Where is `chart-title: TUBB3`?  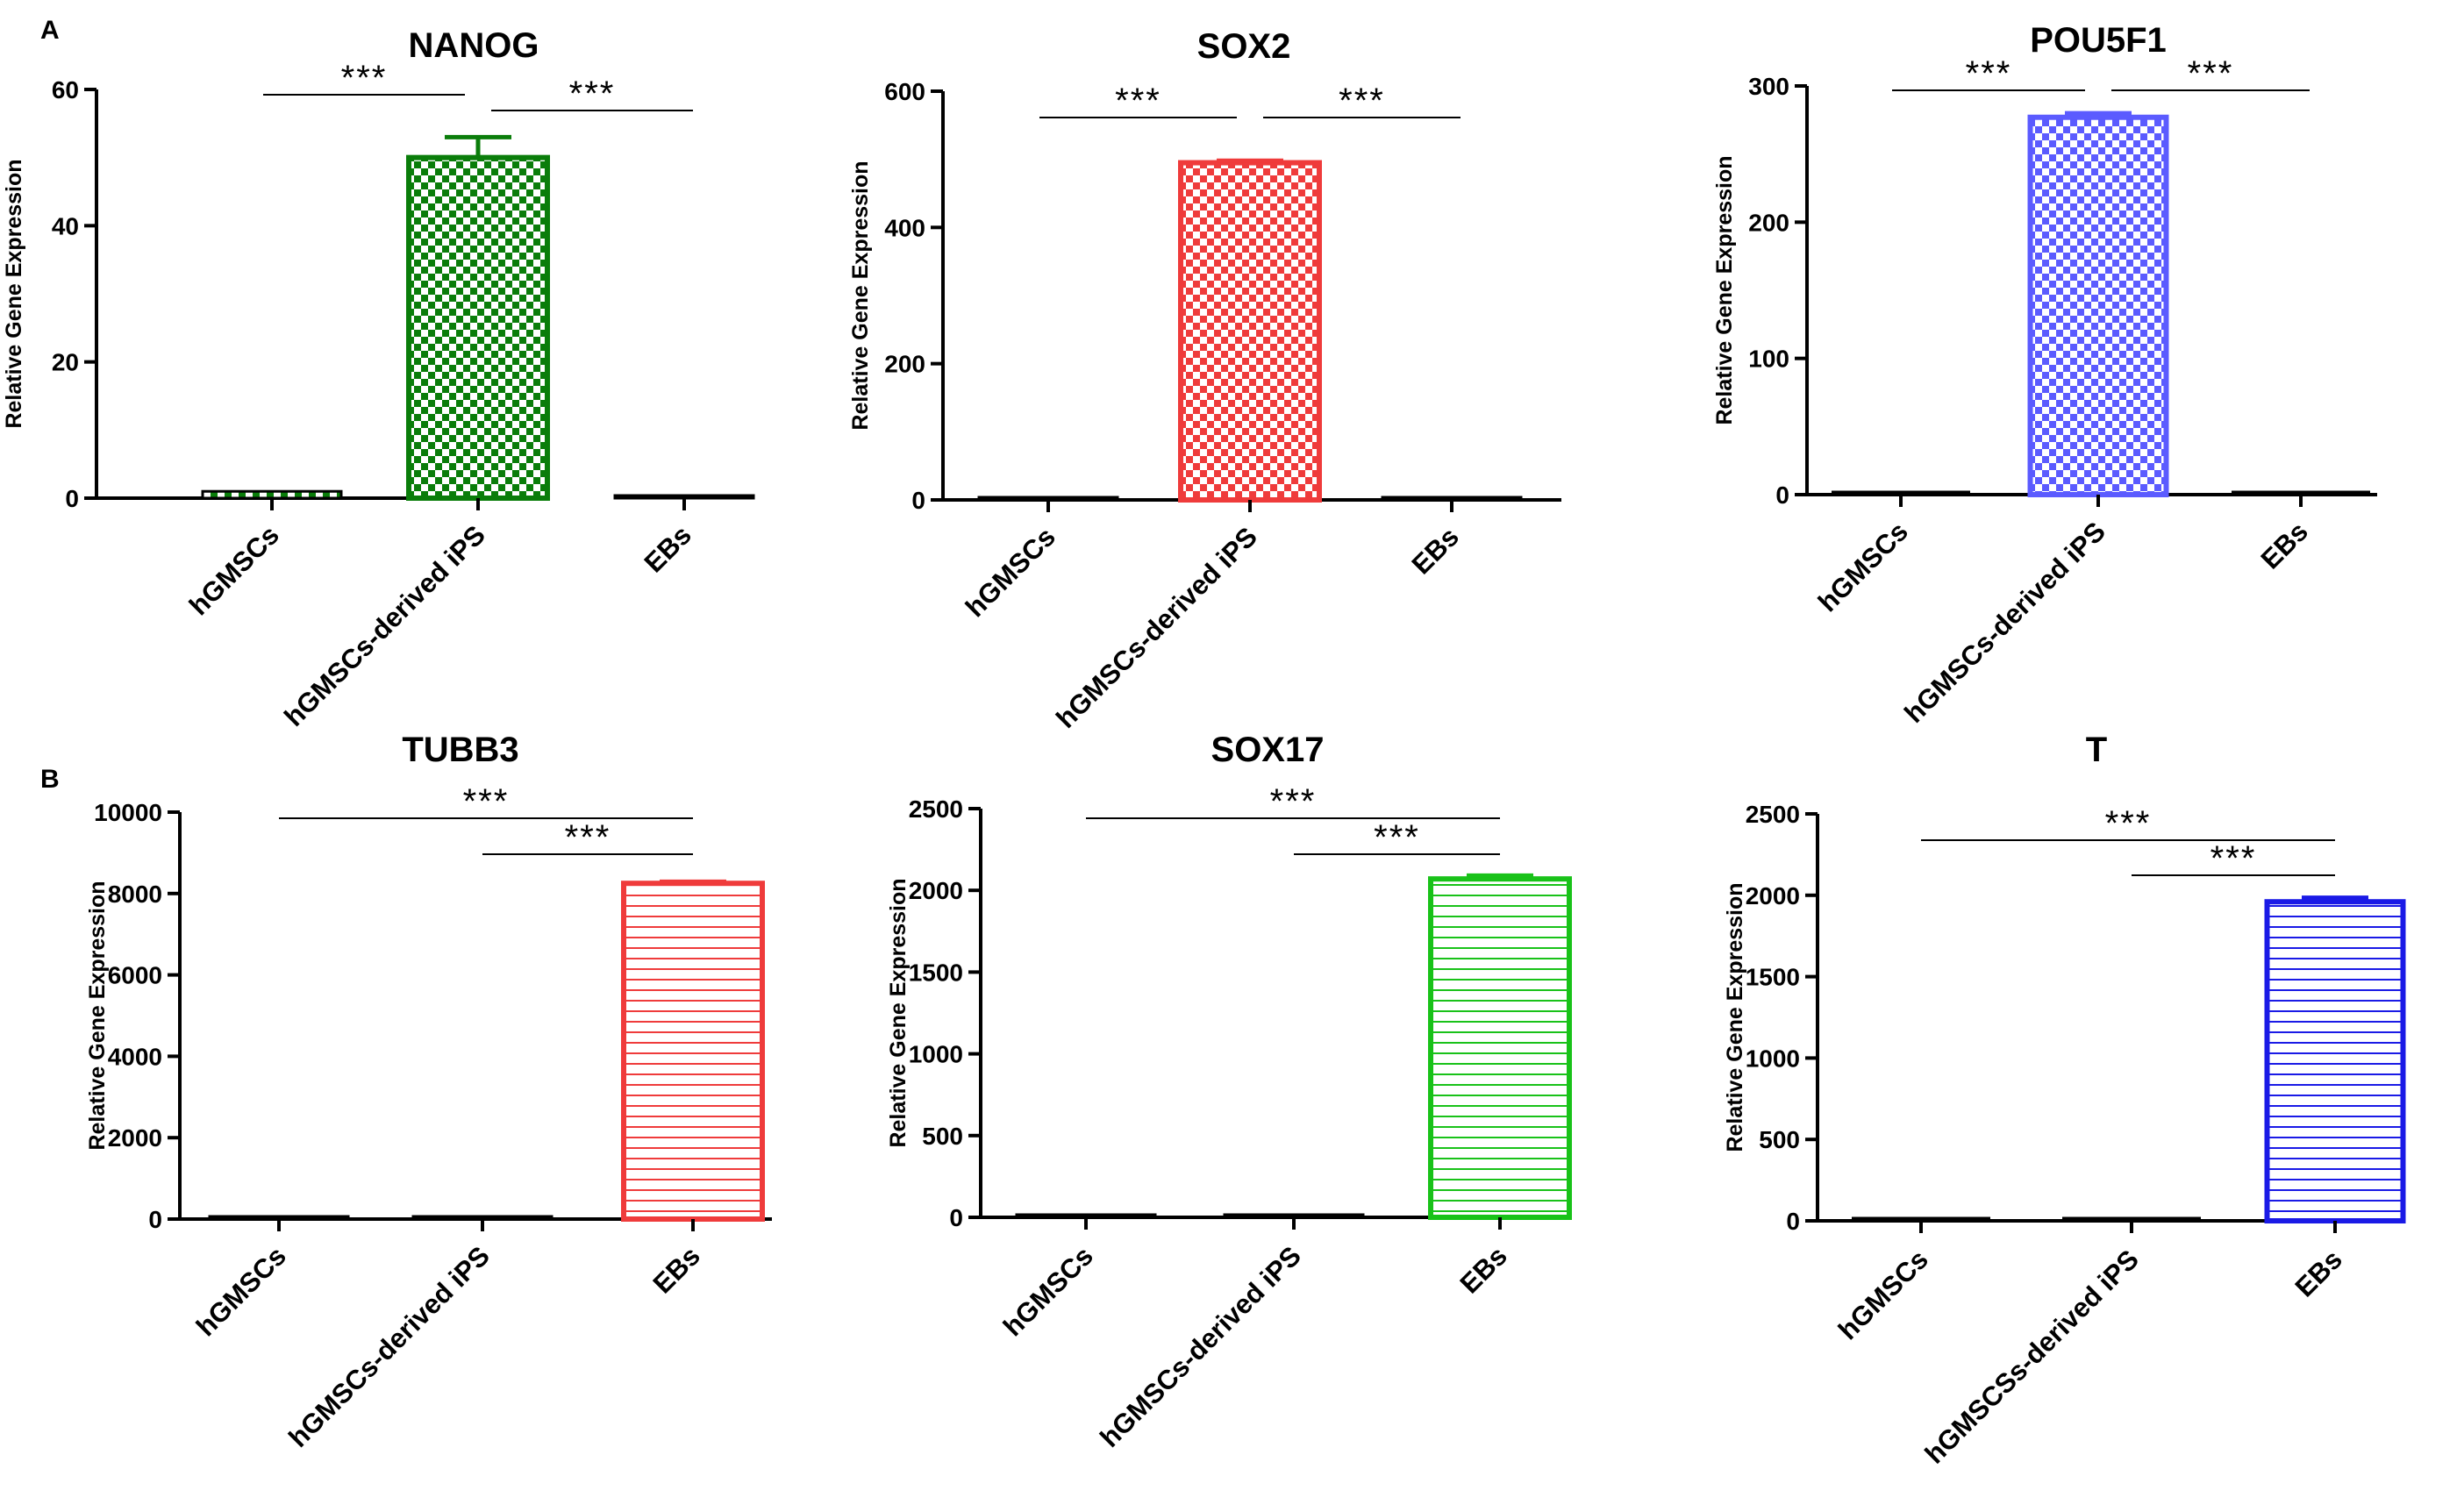
chart-title: TUBB3 is located at coordinates (460, 750).